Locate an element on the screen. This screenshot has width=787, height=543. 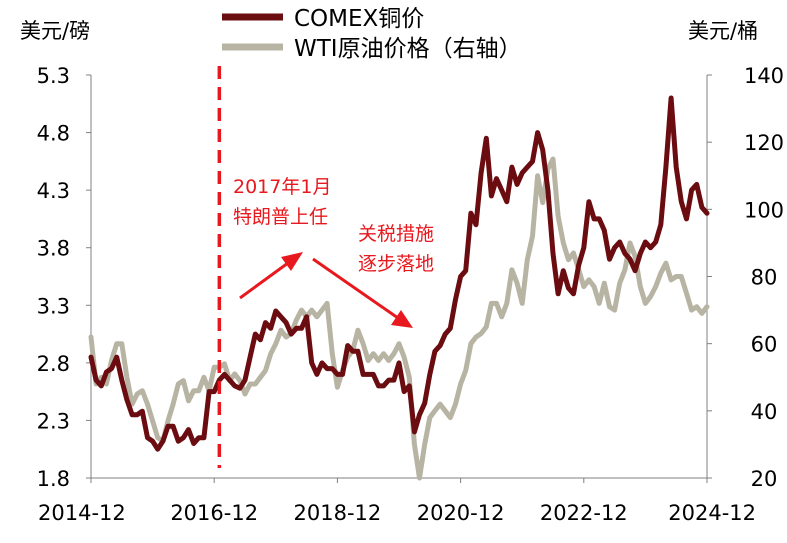
left-tick-label: 3.3 is located at coordinates (53, 306).